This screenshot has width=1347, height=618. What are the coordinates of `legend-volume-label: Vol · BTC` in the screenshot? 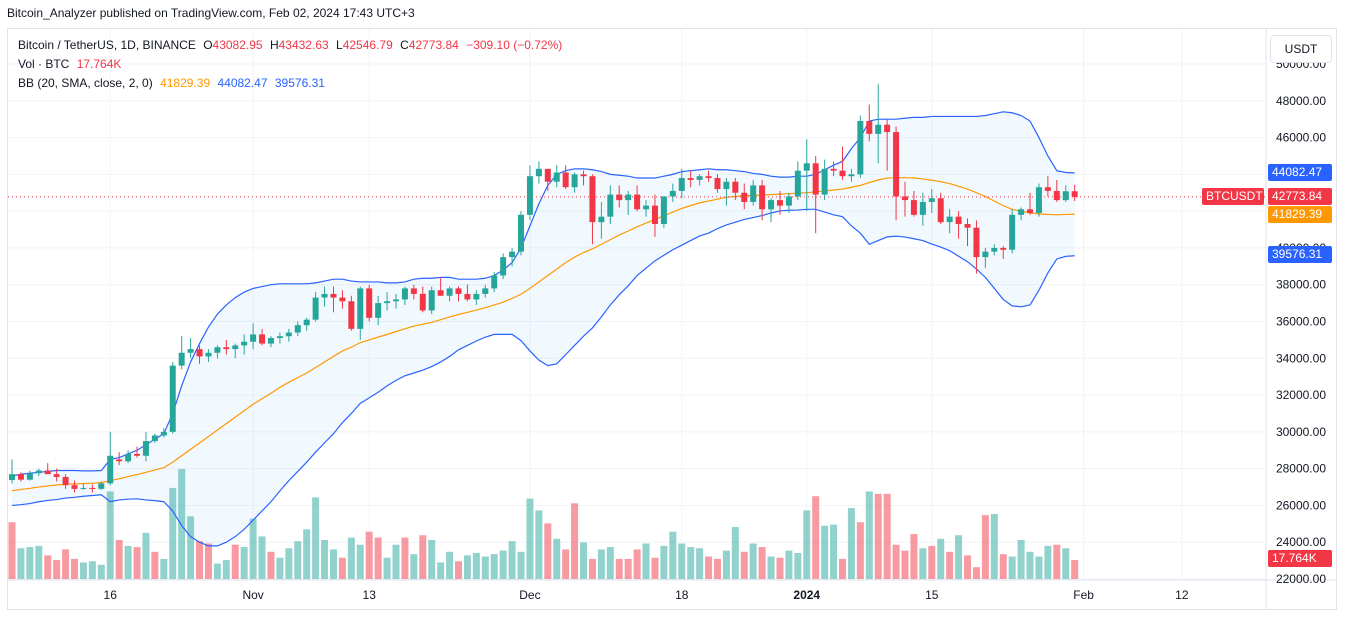 It's located at (44, 64).